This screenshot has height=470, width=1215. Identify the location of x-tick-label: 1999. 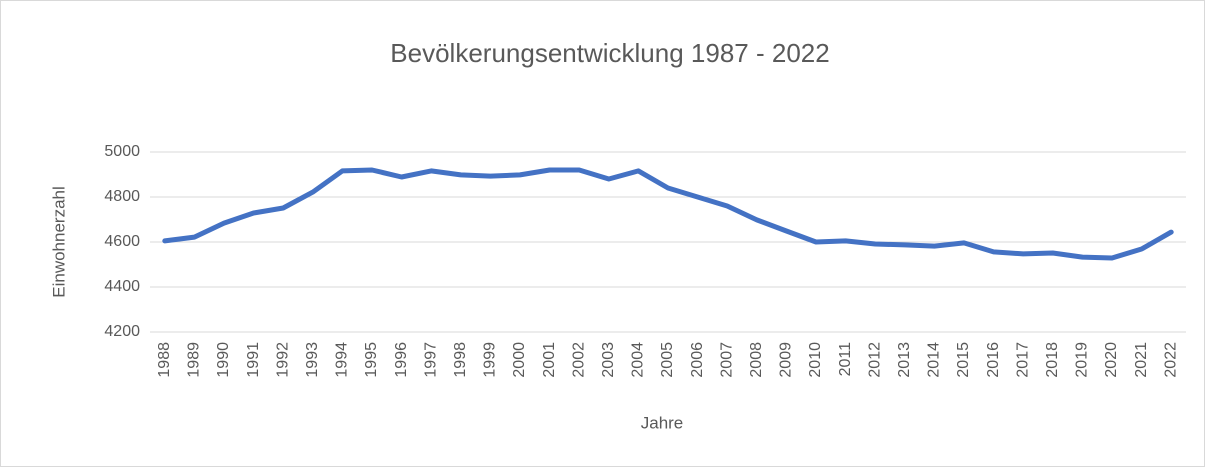
(490, 360).